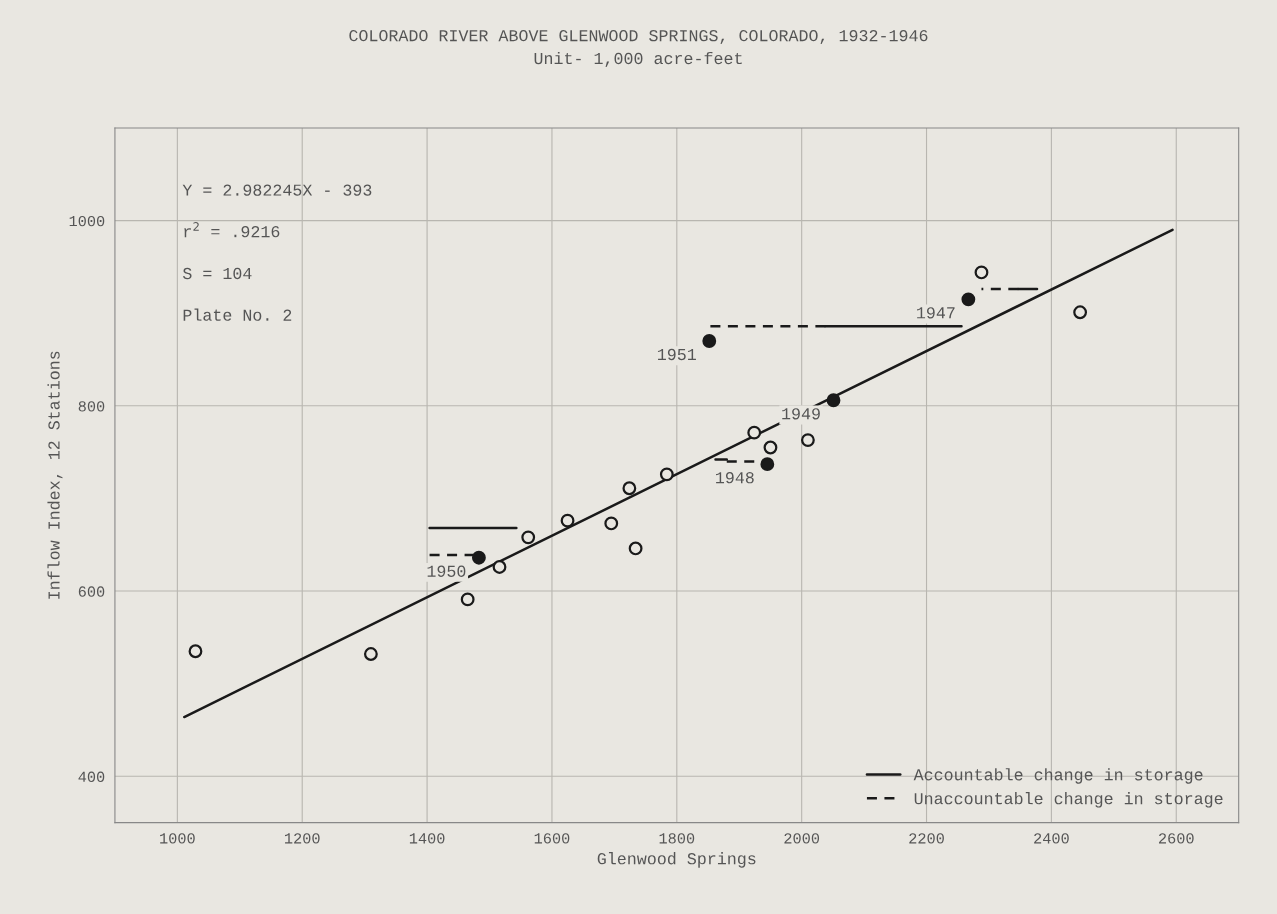 The height and width of the screenshot is (914, 1277). What do you see at coordinates (801, 414) in the screenshot?
I see `annotation: 1949` at bounding box center [801, 414].